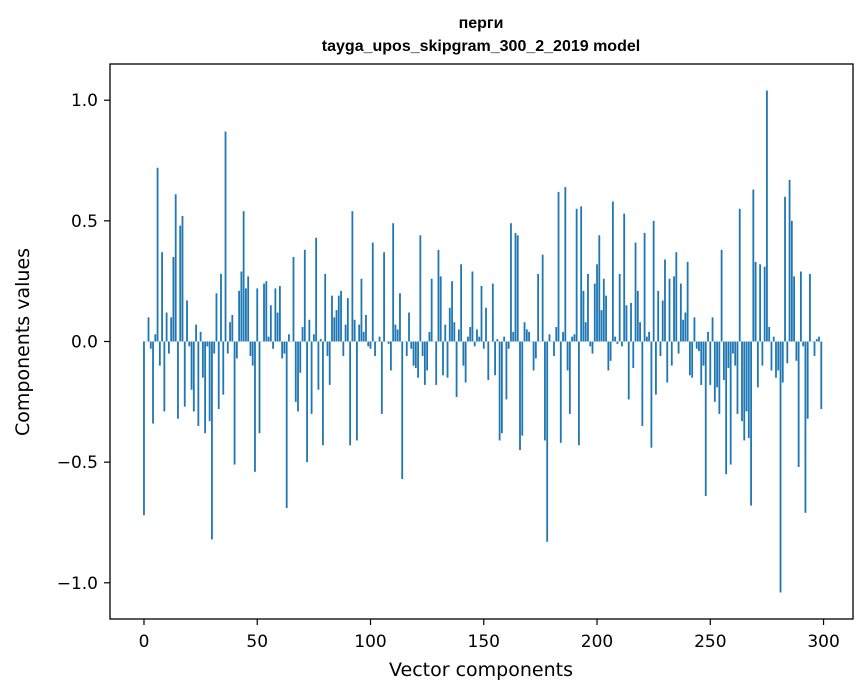 The width and height of the screenshot is (867, 696). What do you see at coordinates (484, 642) in the screenshot?
I see `x-tick-label: 150` at bounding box center [484, 642].